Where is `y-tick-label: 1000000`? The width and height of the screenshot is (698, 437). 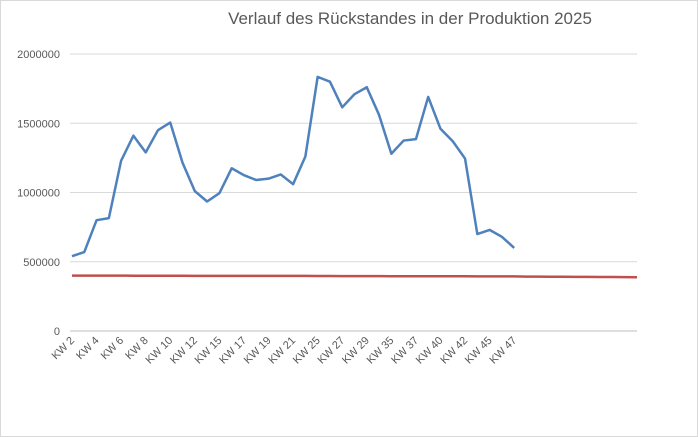
y-tick-label: 1000000 is located at coordinates (38, 194).